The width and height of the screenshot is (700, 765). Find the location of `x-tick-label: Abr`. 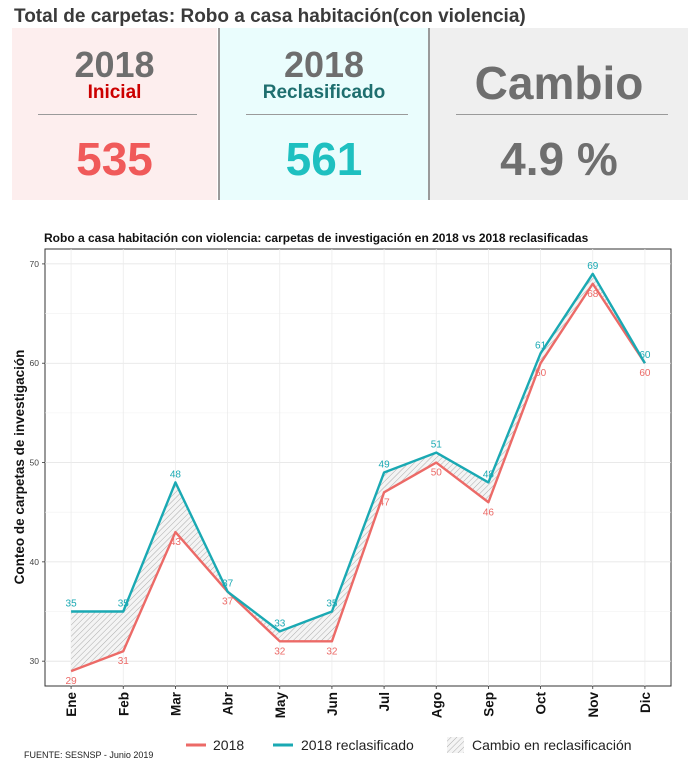

x-tick-label: Abr is located at coordinates (228, 703).